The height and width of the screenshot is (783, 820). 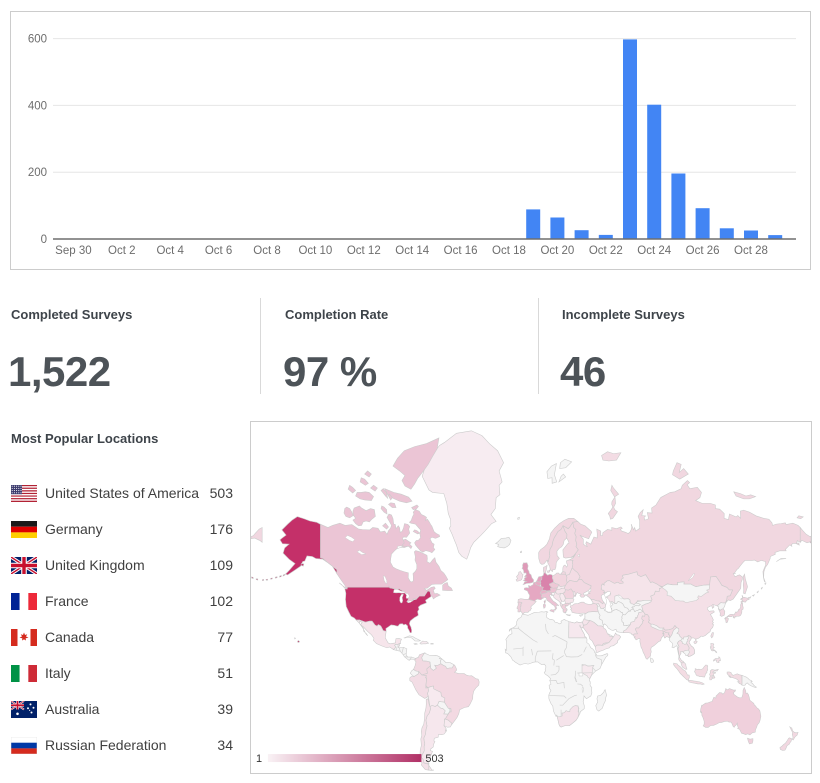 I want to click on svg-text: 0, so click(x=44, y=240).